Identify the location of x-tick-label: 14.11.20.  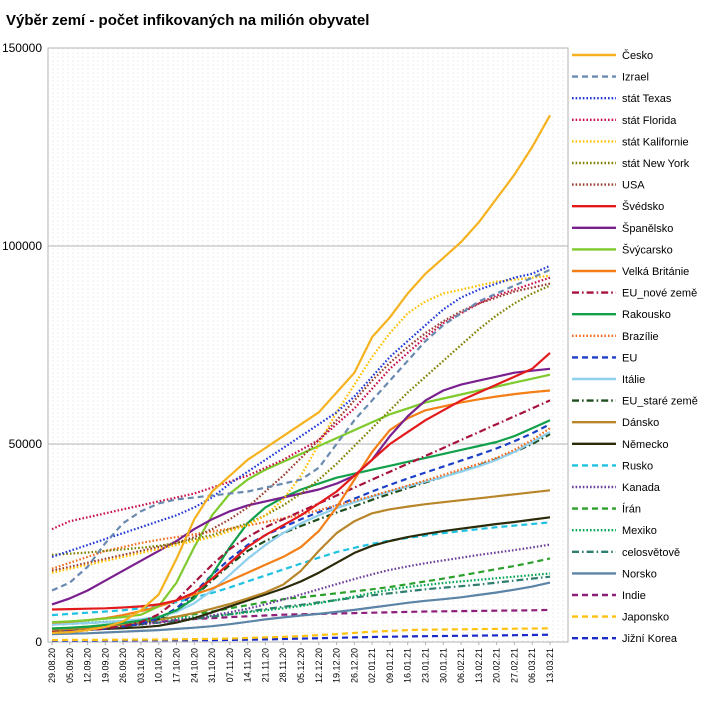
(248, 665).